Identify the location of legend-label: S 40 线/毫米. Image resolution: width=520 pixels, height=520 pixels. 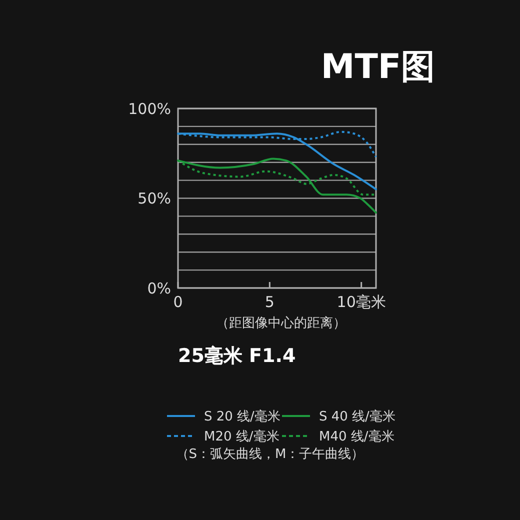
(357, 416).